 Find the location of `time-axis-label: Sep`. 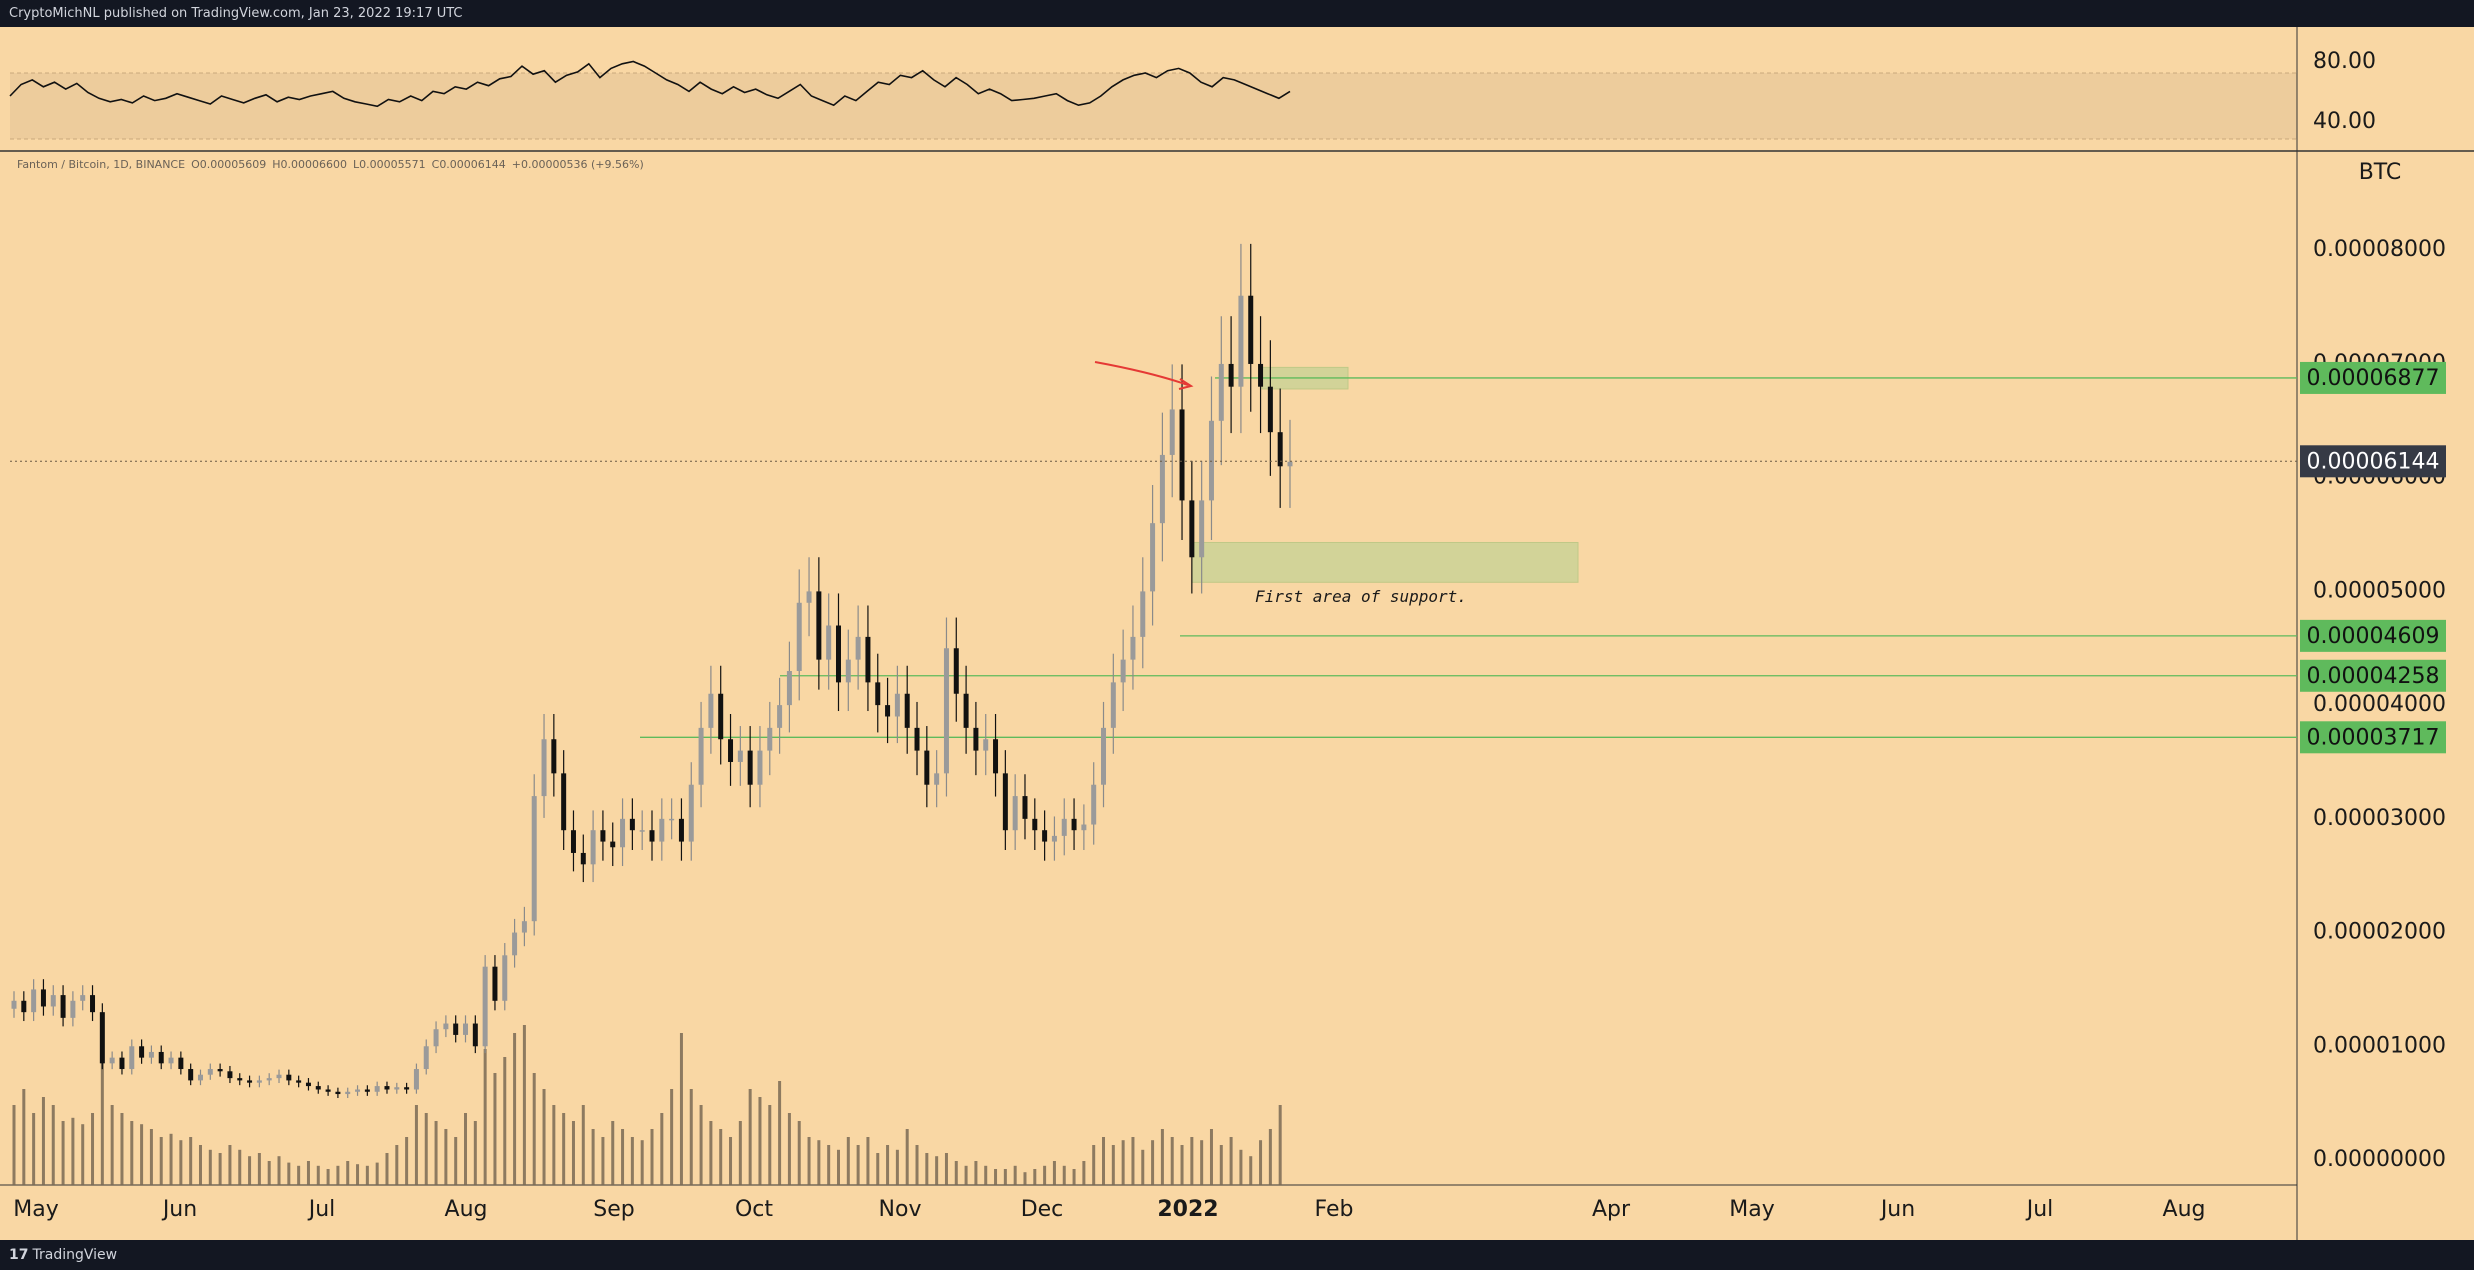

time-axis-label: Sep is located at coordinates (613, 1209).